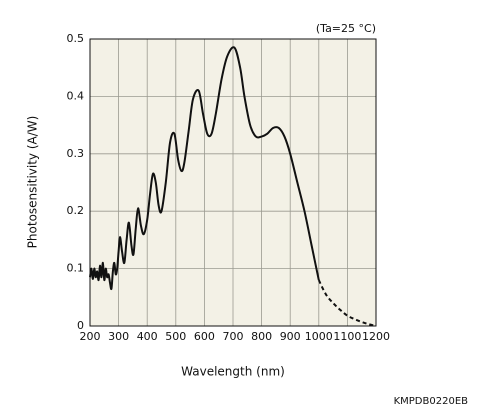 Image resolution: width=478 pixels, height=414 pixels. Describe the element at coordinates (233, 336) in the screenshot. I see `x-tick-label: 700` at that location.